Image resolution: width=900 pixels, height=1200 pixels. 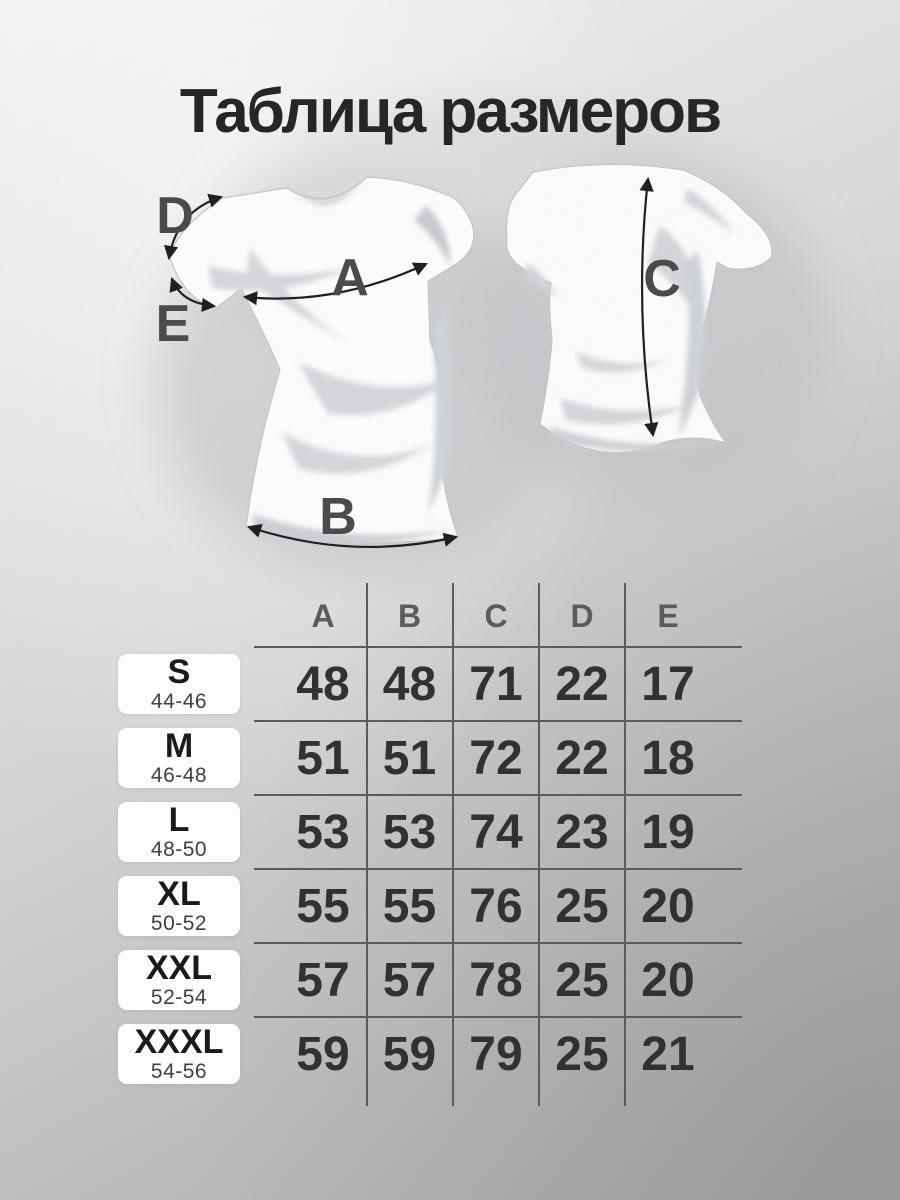 I want to click on table-row-label: L 48-50, so click(x=199, y=832).